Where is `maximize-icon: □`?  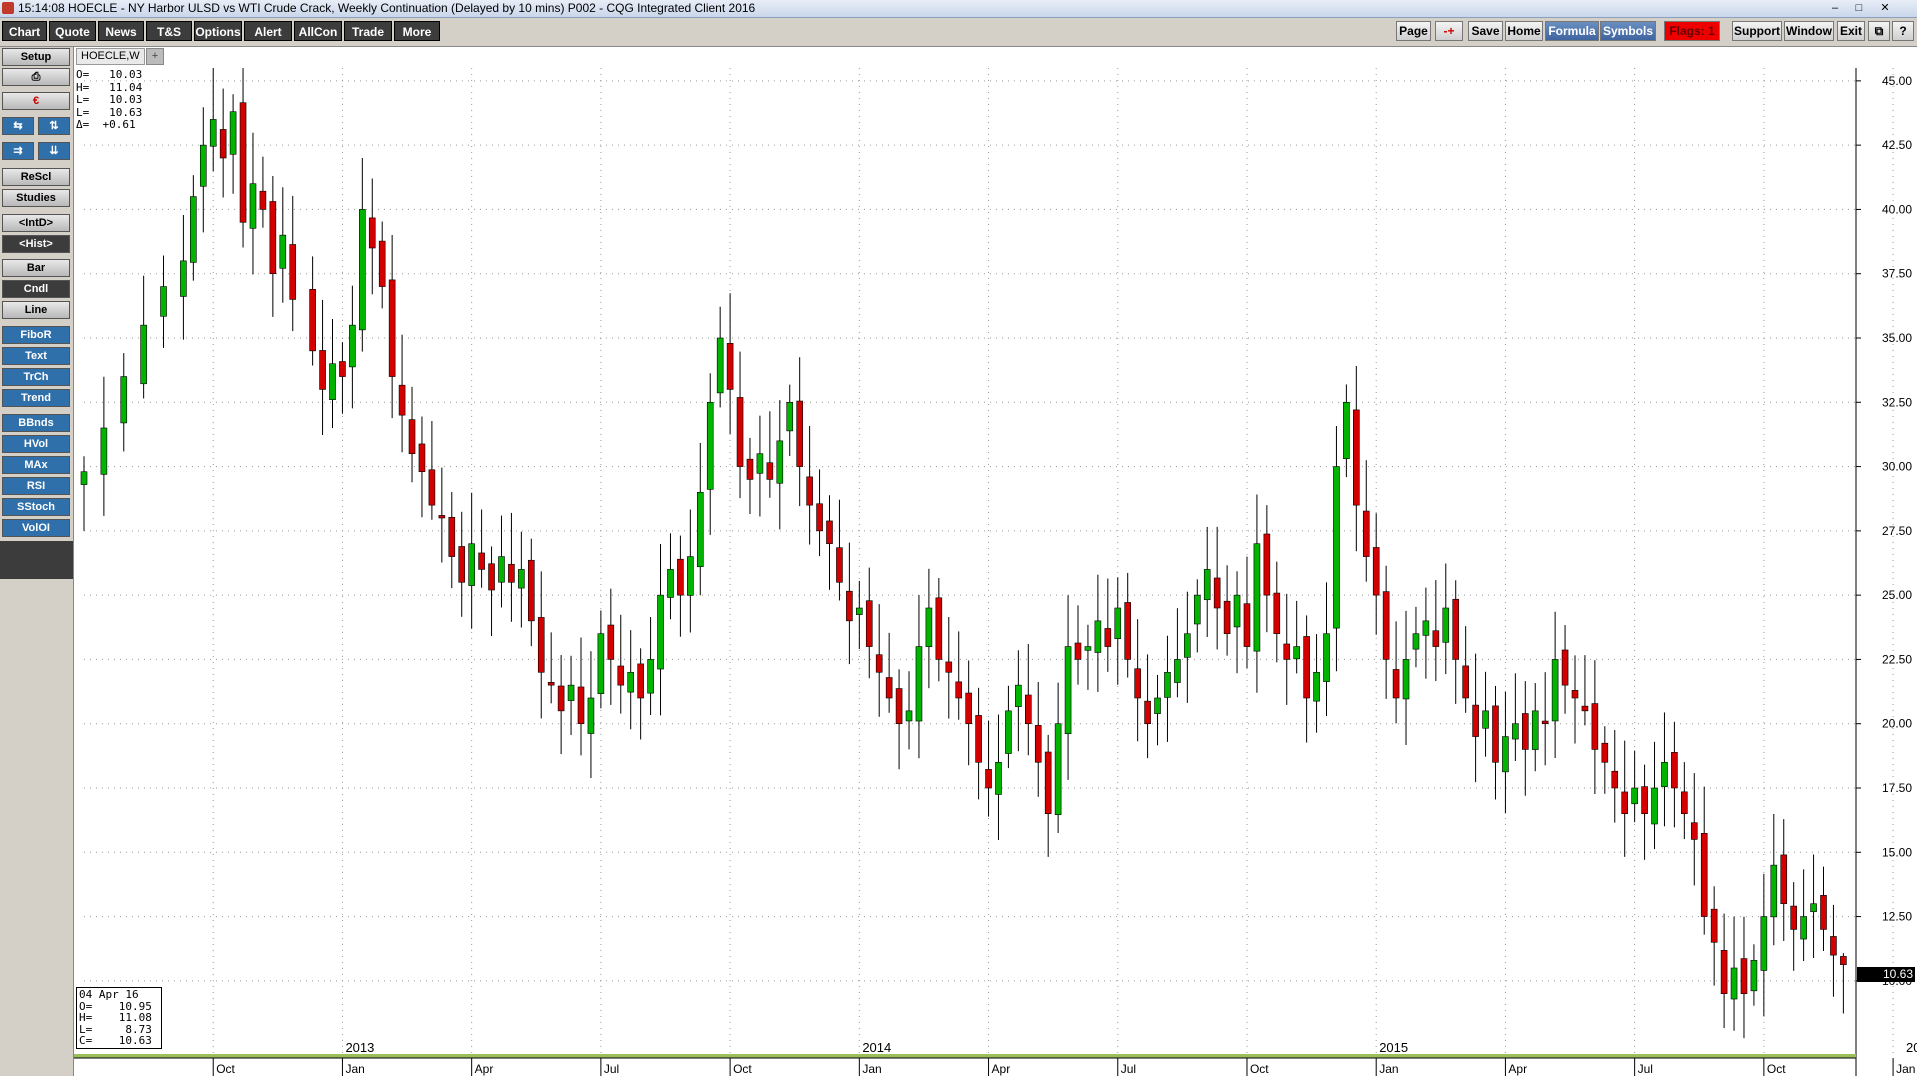 maximize-icon: □ is located at coordinates (1859, 8).